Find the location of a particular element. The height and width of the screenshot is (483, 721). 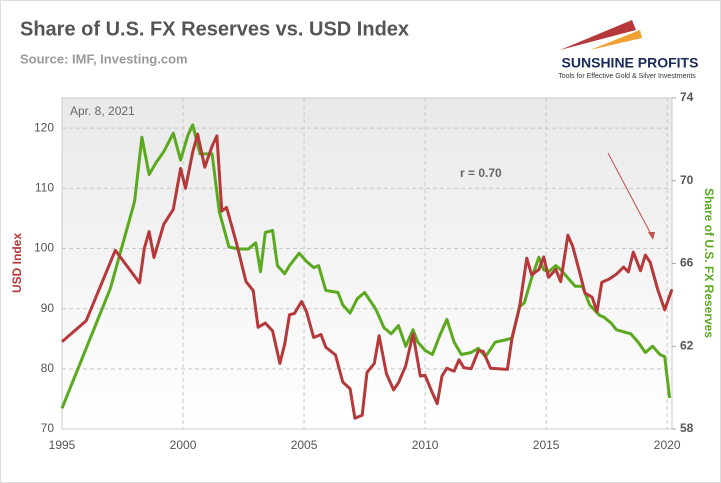

y2-tick-label: 70 is located at coordinates (687, 180).